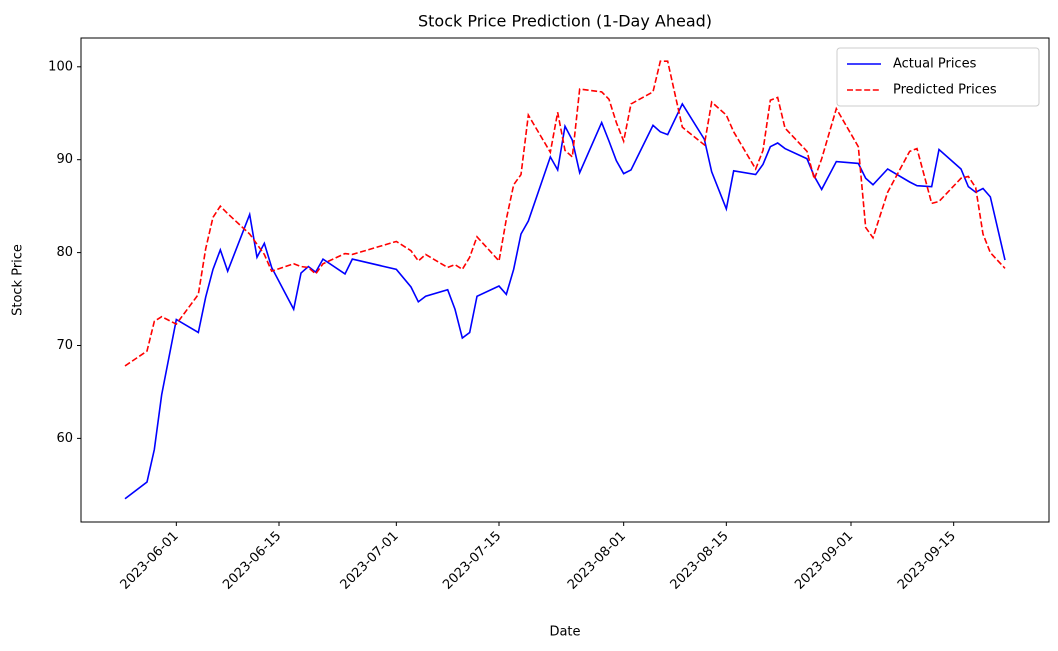 This screenshot has width=1058, height=651. Describe the element at coordinates (472, 561) in the screenshot. I see `x-tick-label: 2023-07-15` at that location.